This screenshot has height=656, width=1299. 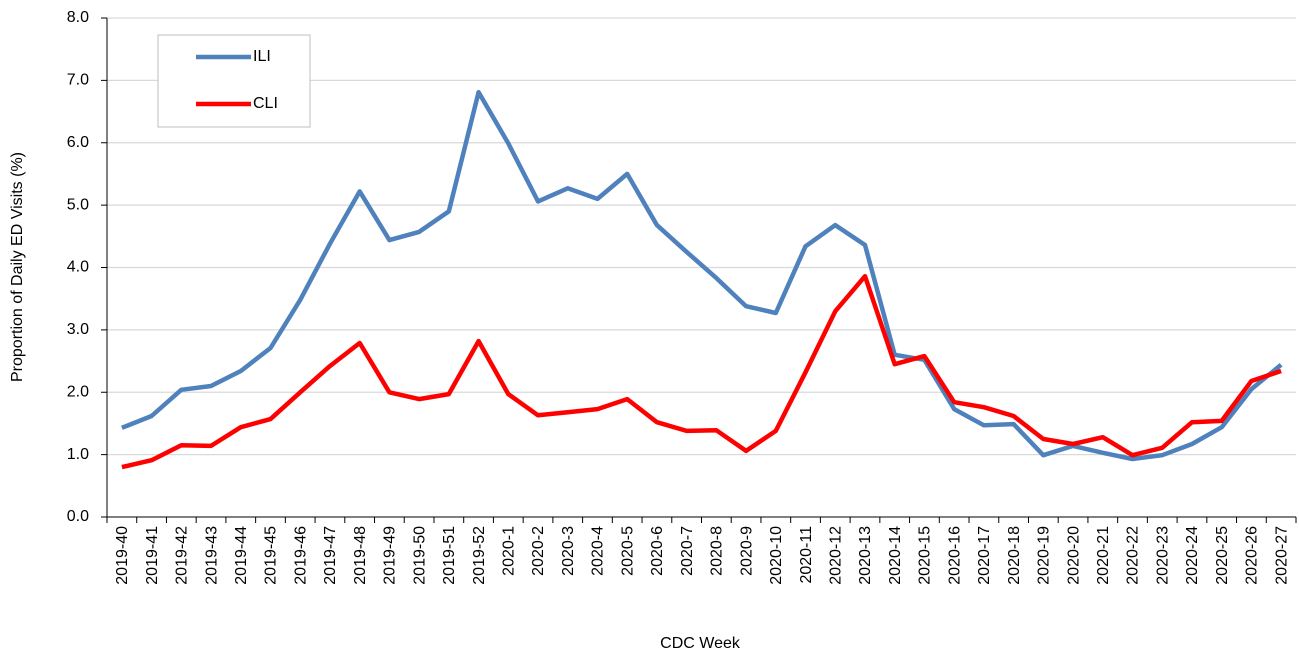 I want to click on x-tick-label: 2019-48, so click(x=360, y=555).